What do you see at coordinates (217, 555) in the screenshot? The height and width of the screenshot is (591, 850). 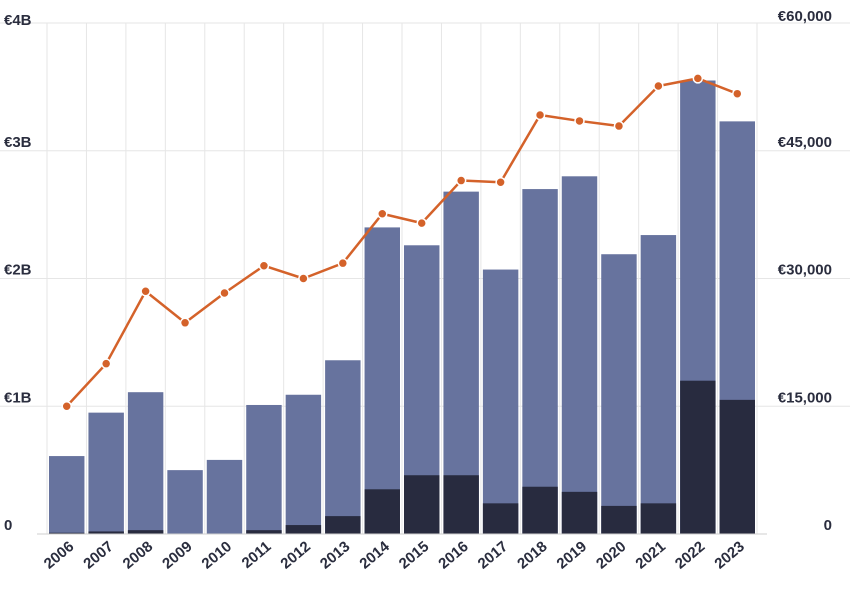 I see `x-axis-tick-label: 2010` at bounding box center [217, 555].